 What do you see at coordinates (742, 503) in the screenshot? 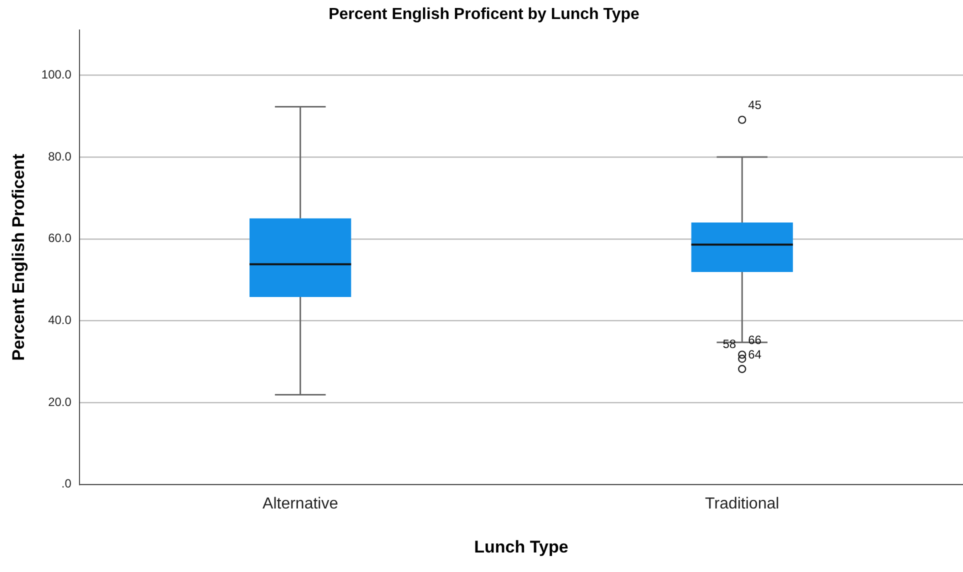
I see `x-tick-label: Traditional` at bounding box center [742, 503].